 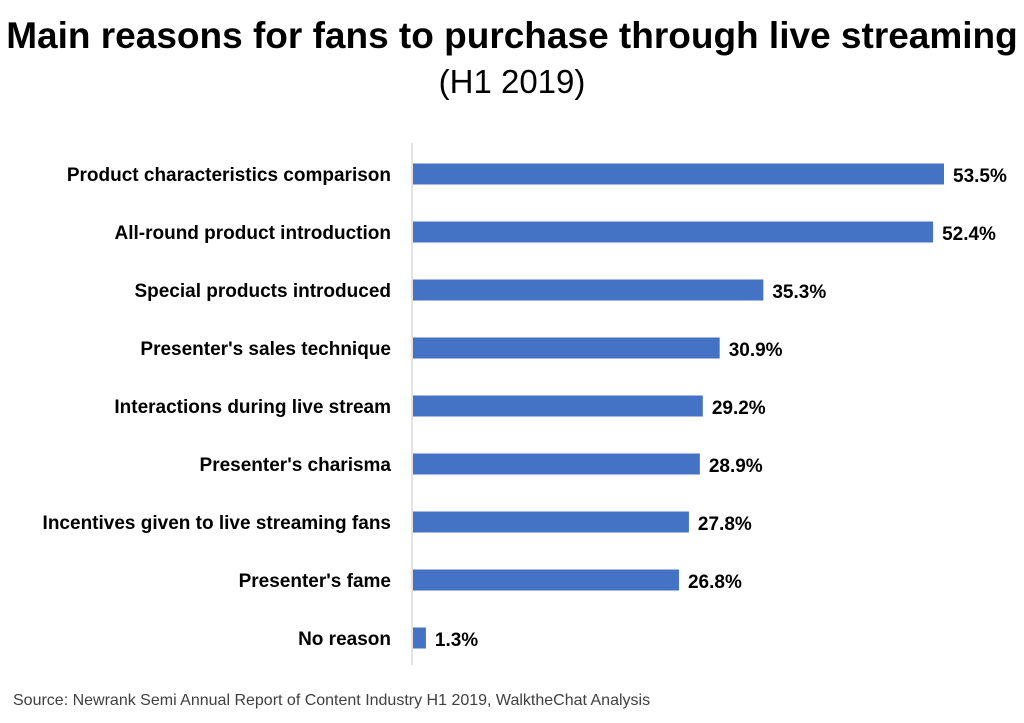 What do you see at coordinates (315, 581) in the screenshot?
I see `category-label: Presenter's fame` at bounding box center [315, 581].